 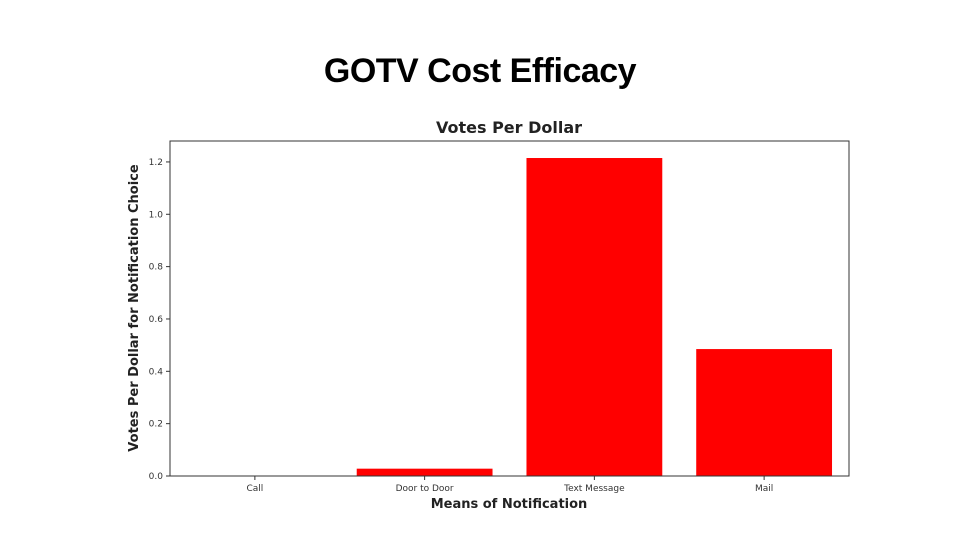 What do you see at coordinates (156, 163) in the screenshot?
I see `y-tick-label: 1.2` at bounding box center [156, 163].